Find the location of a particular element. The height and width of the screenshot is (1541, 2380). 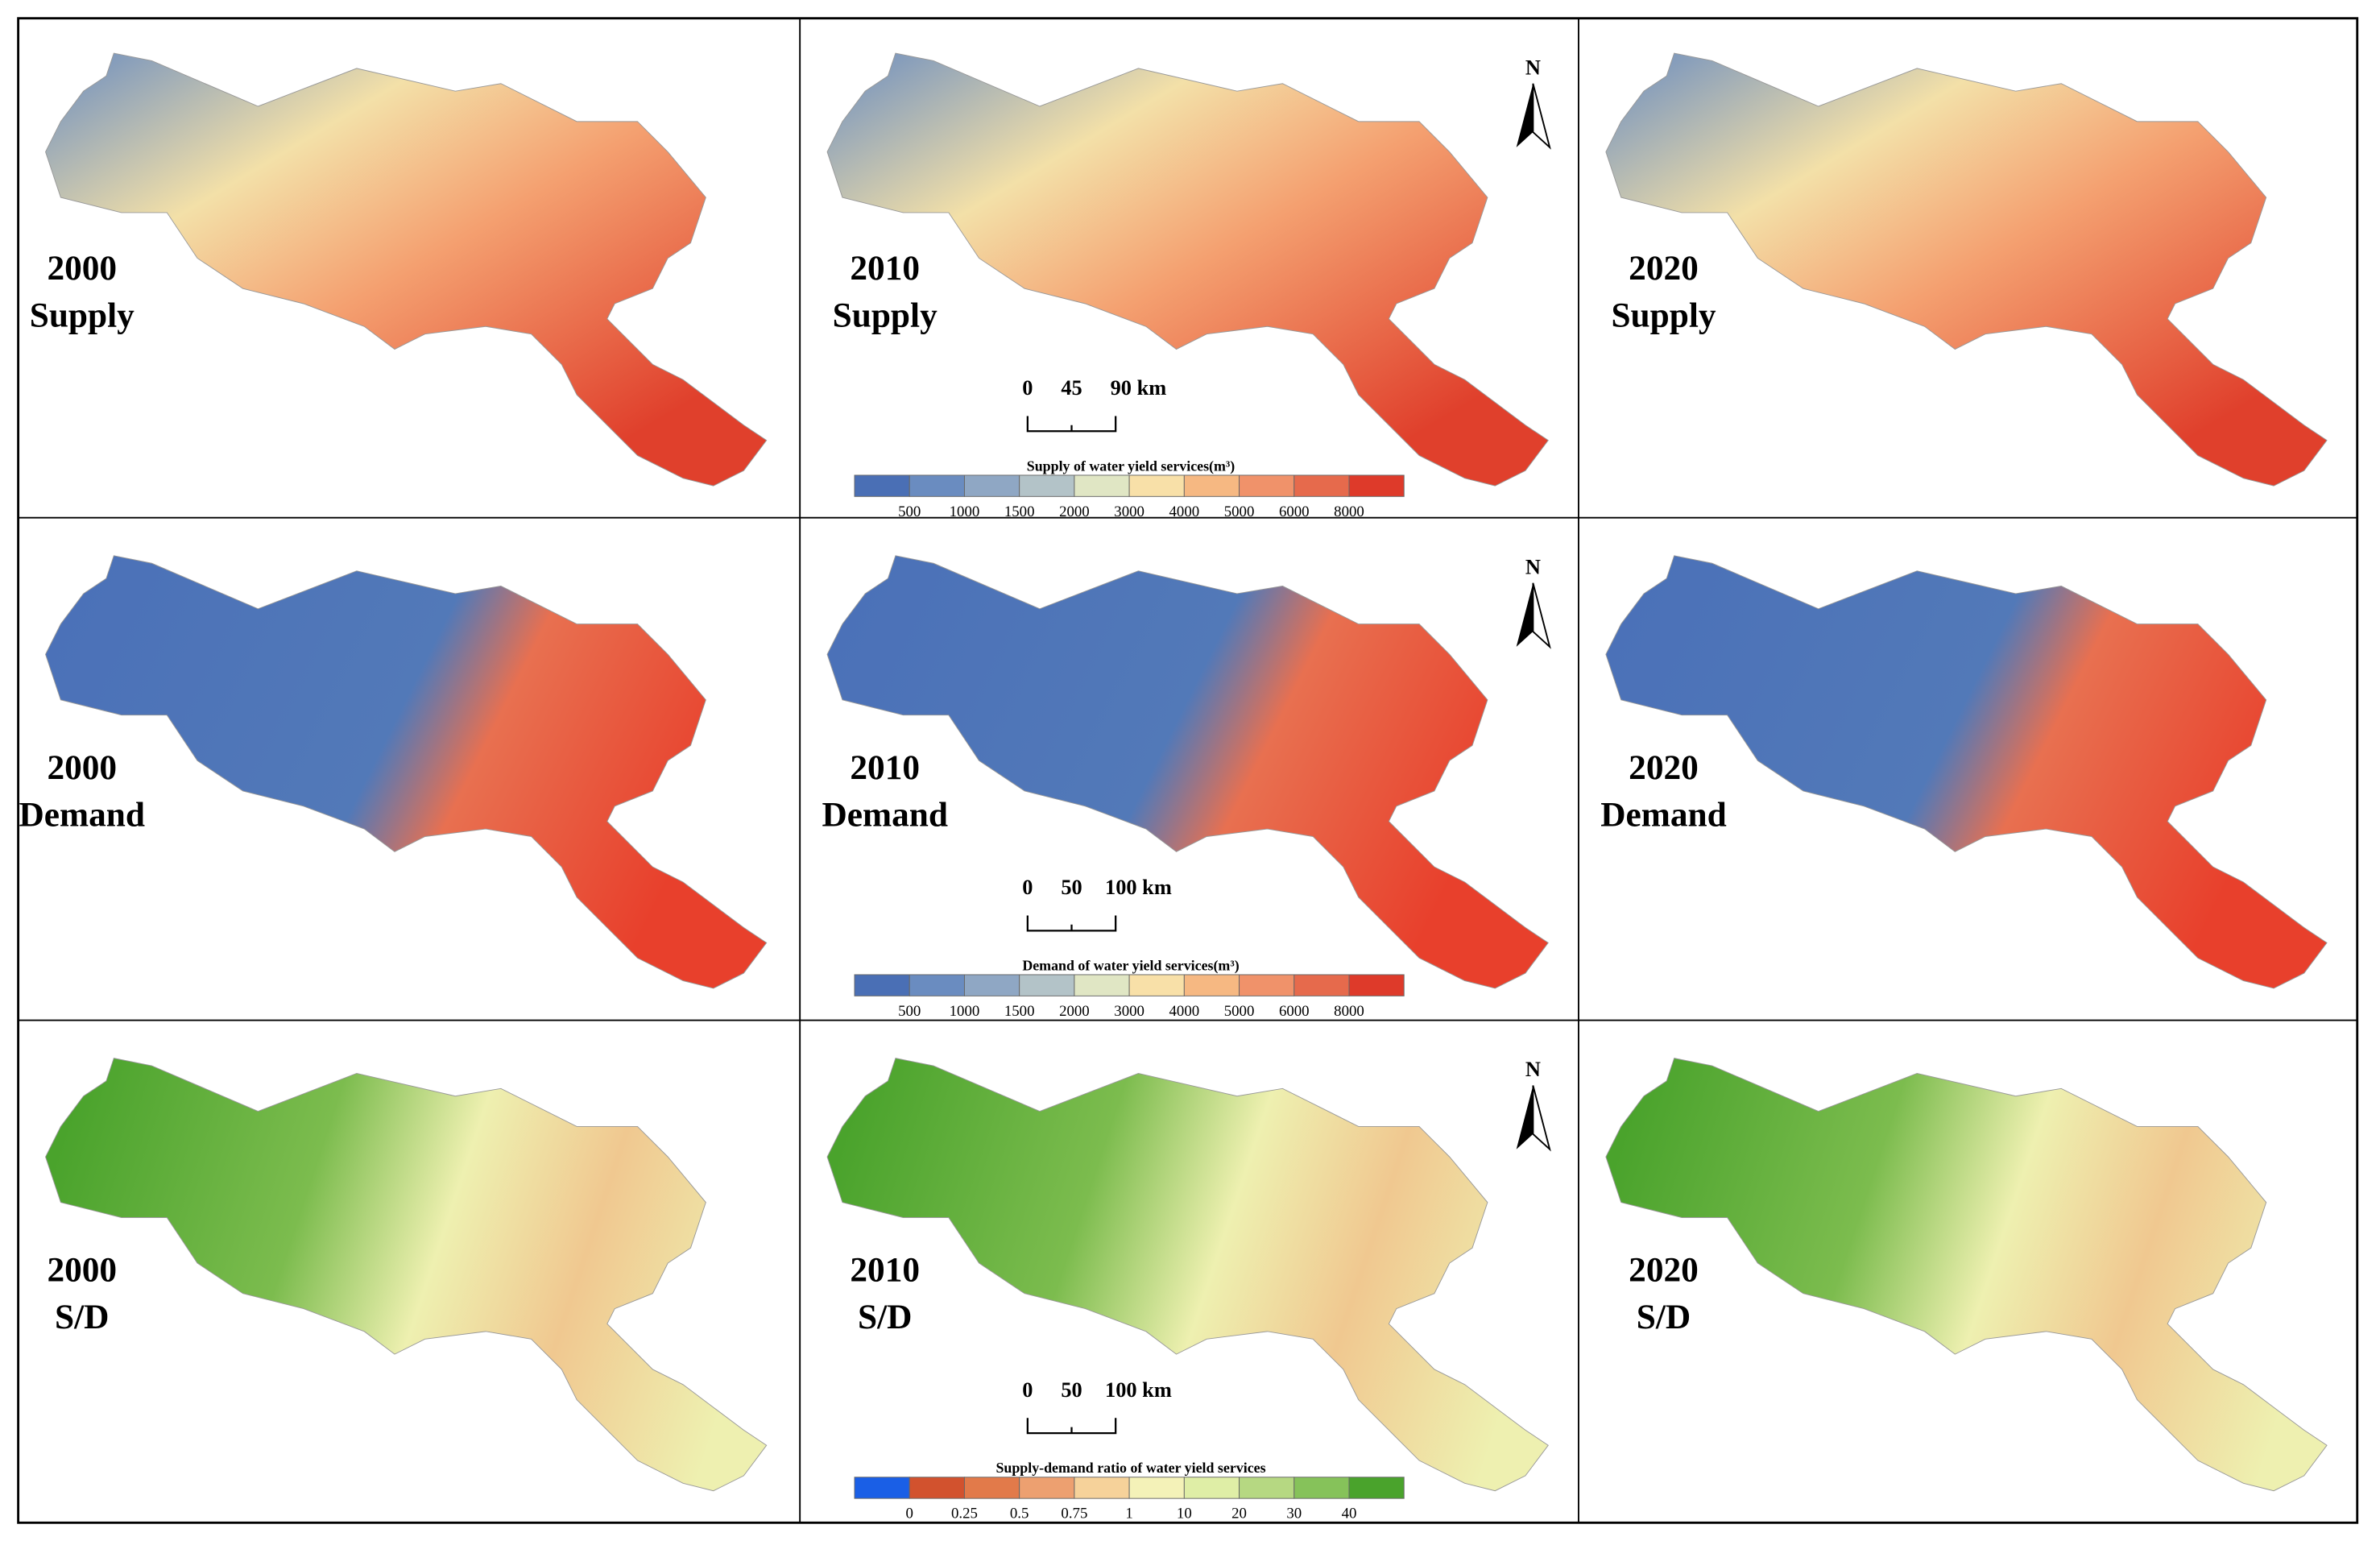

legend-label: 0.75 is located at coordinates (1074, 1514).